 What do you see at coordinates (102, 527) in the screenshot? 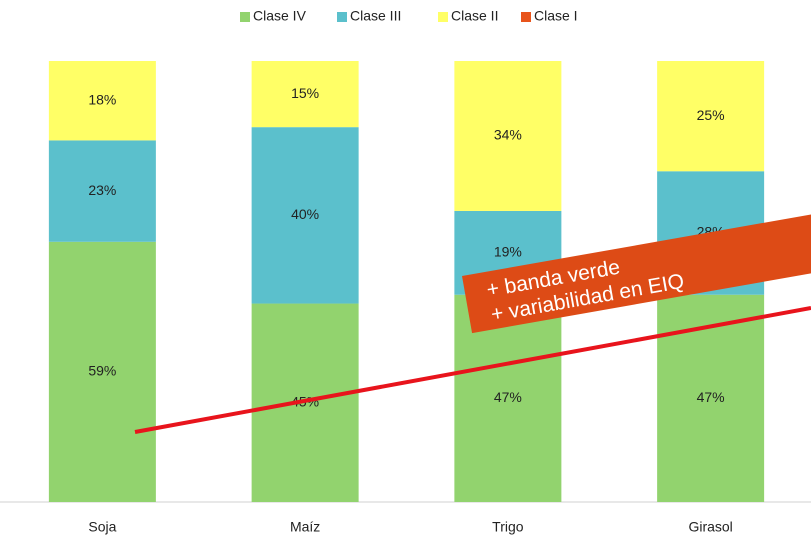
I see `x-tick-label: Soja` at bounding box center [102, 527].